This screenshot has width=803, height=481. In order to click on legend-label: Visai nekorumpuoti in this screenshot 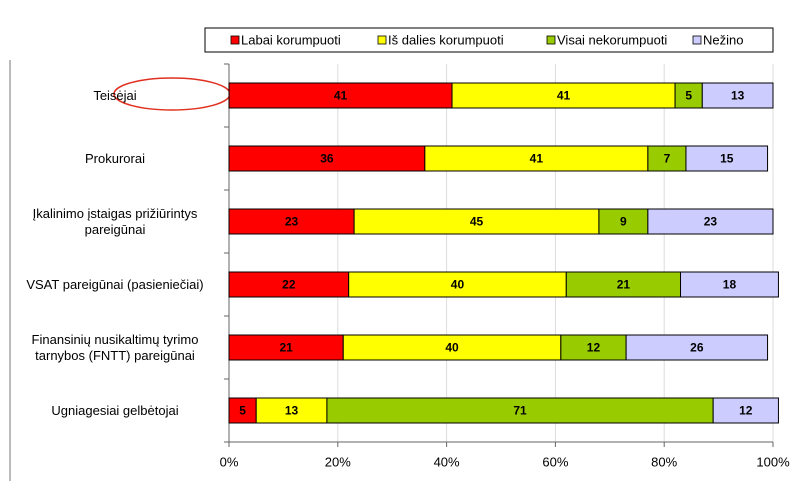, I will do `click(612, 39)`.